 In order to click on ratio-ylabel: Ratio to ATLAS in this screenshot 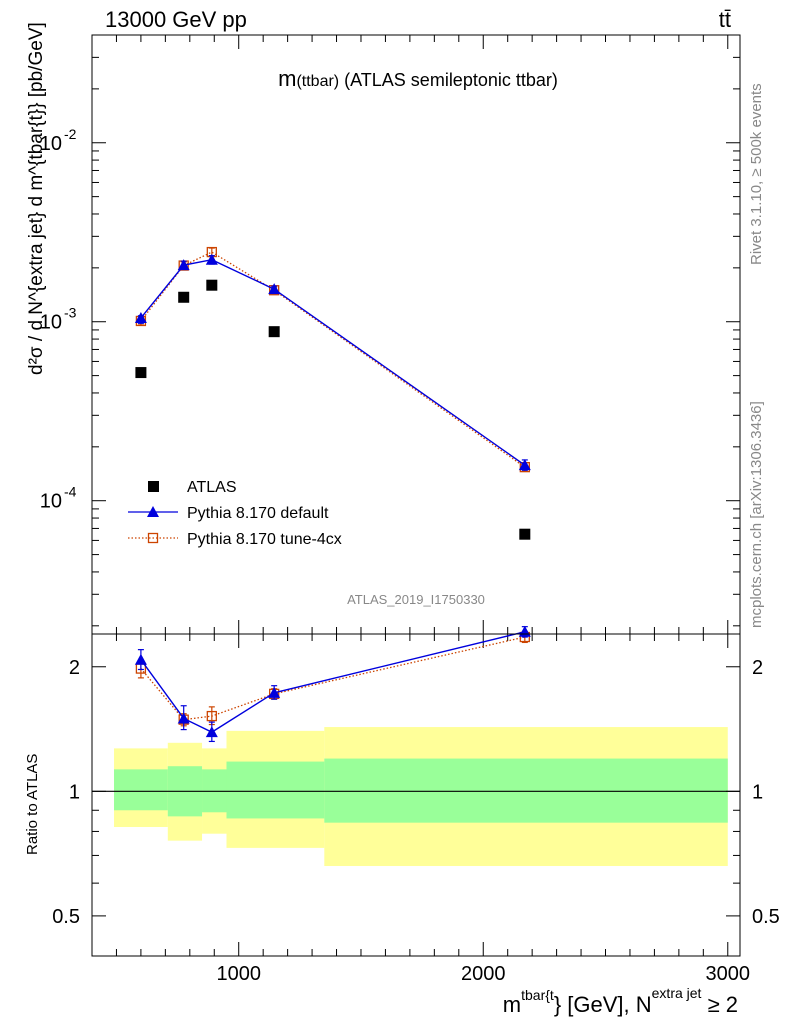, I will do `click(32, 804)`.